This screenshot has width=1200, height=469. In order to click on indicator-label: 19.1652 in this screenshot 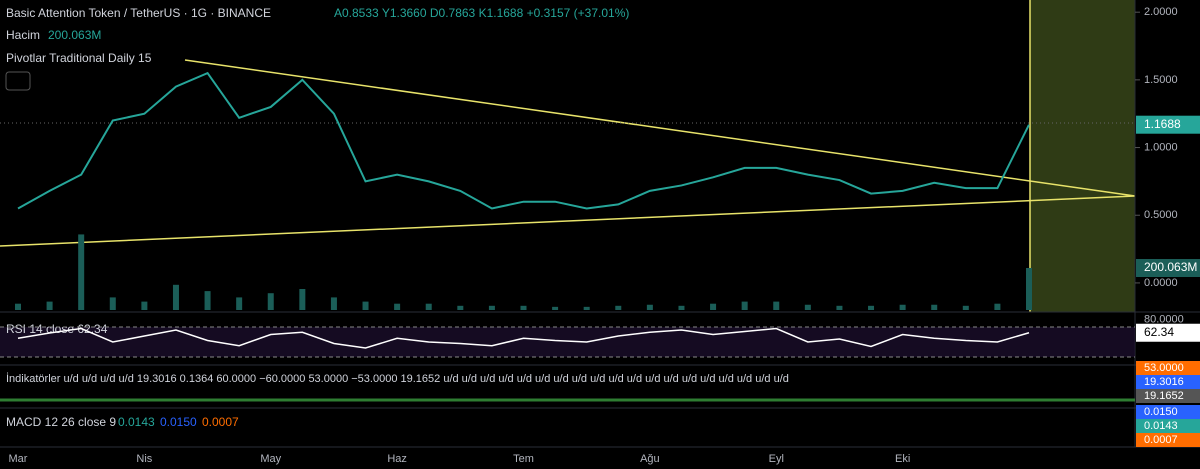, I will do `click(1164, 396)`.